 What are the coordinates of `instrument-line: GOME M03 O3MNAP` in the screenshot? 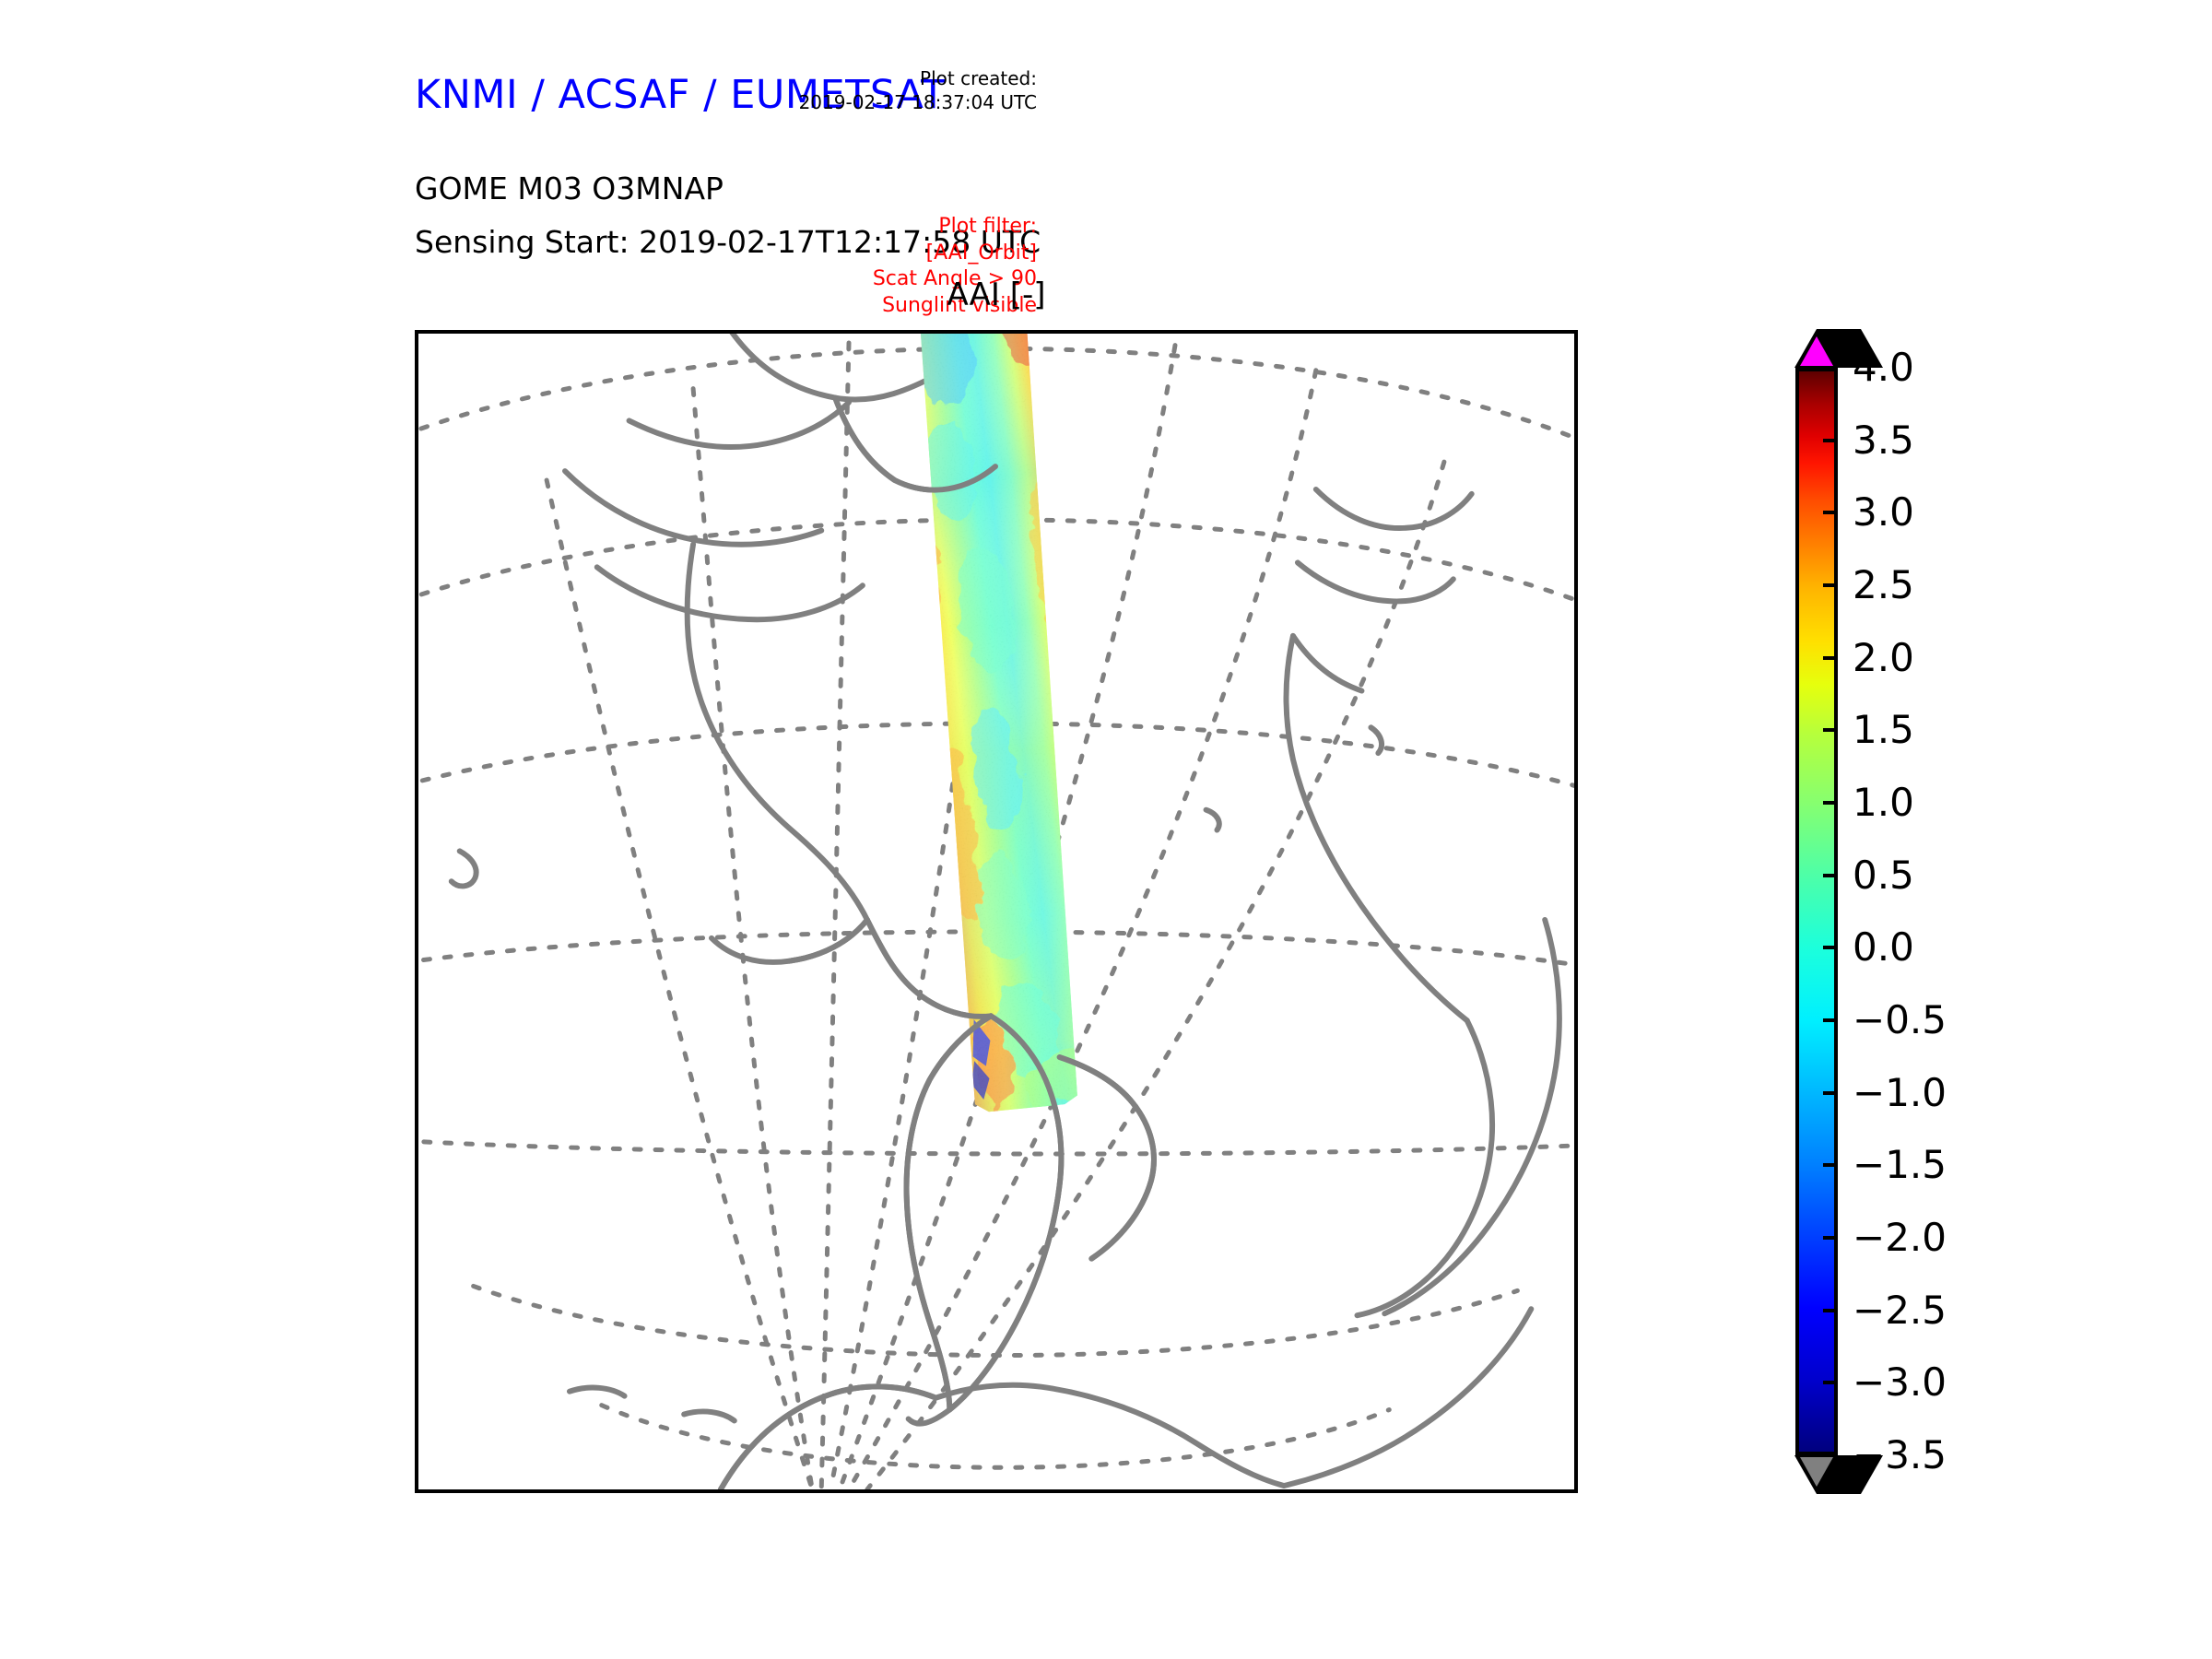 It's located at (569, 188).